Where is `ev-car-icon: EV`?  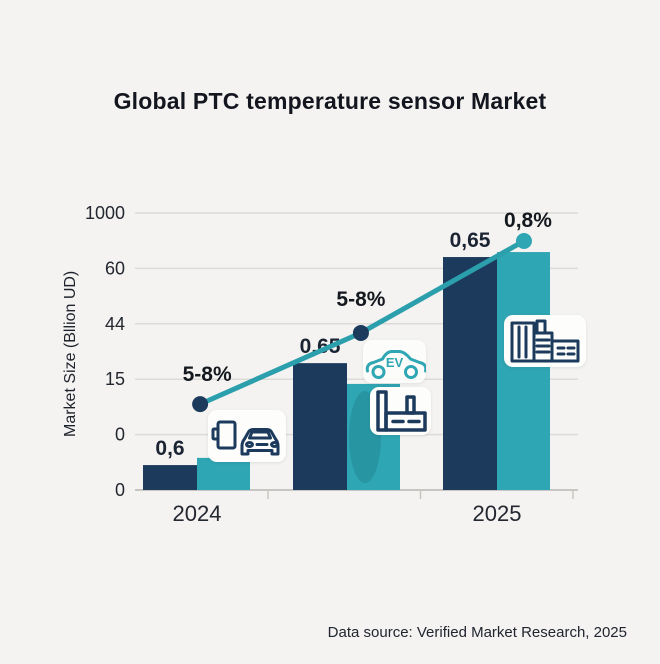
ev-car-icon: EV is located at coordinates (394, 361).